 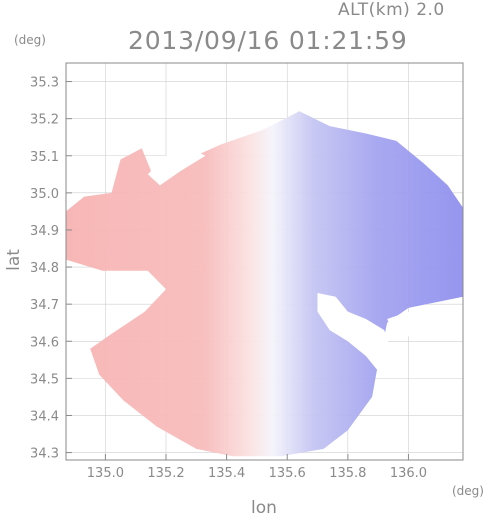 What do you see at coordinates (44, 194) in the screenshot?
I see `y-tick-label: 35.0` at bounding box center [44, 194].